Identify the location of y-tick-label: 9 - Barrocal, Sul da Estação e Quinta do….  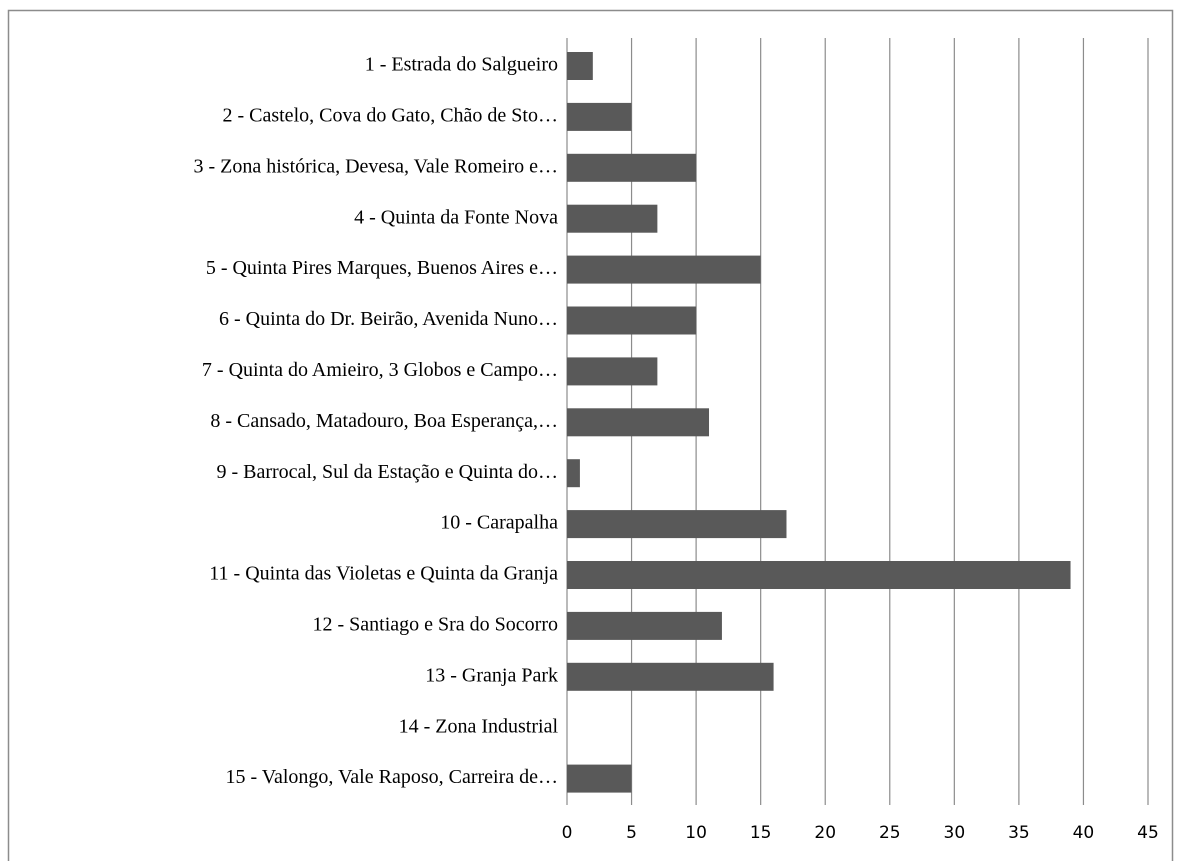
(387, 472).